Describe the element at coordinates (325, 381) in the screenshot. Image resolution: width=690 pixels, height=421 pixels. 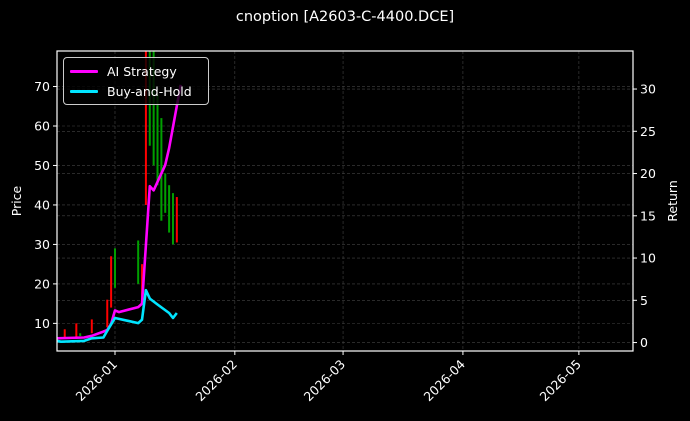
I see `date-tick-label: 2026-03` at that location.